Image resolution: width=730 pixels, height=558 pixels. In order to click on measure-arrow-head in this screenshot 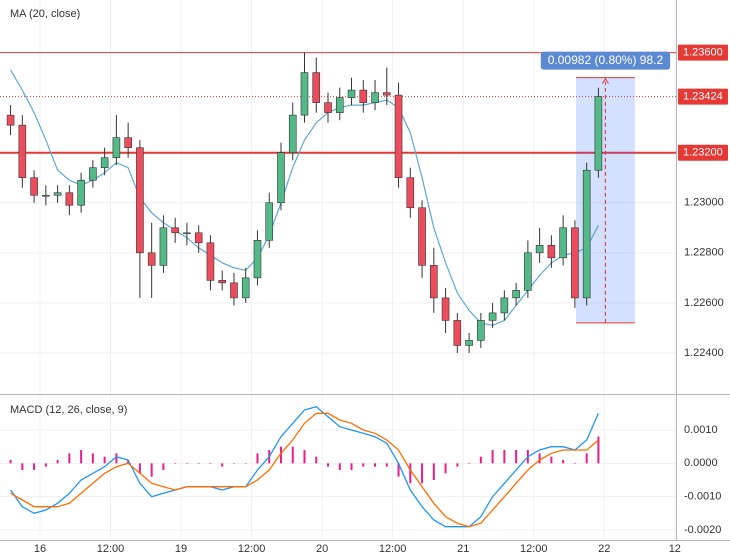, I will do `click(605, 80)`.